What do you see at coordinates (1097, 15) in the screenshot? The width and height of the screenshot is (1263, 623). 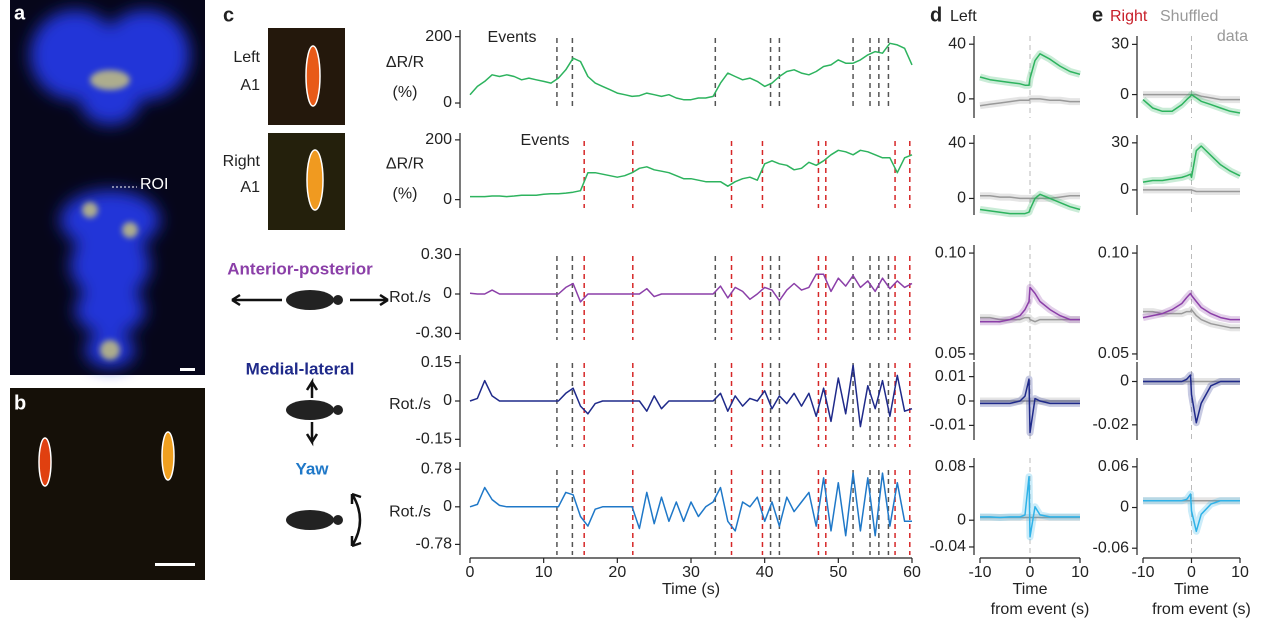 I see `panel-label: e` at bounding box center [1097, 15].